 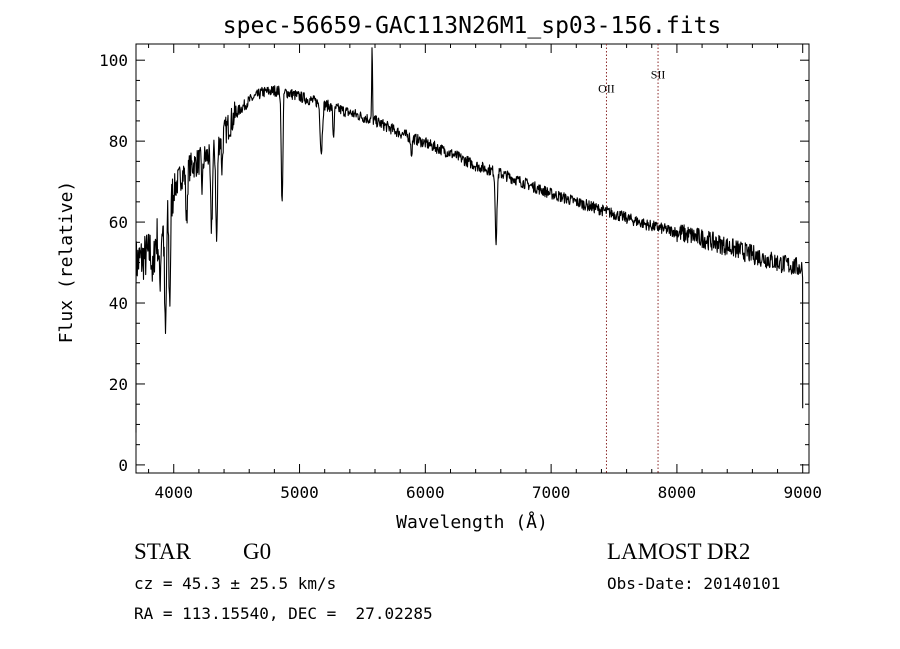 I want to click on y-tick-label: 60, so click(x=118, y=222).